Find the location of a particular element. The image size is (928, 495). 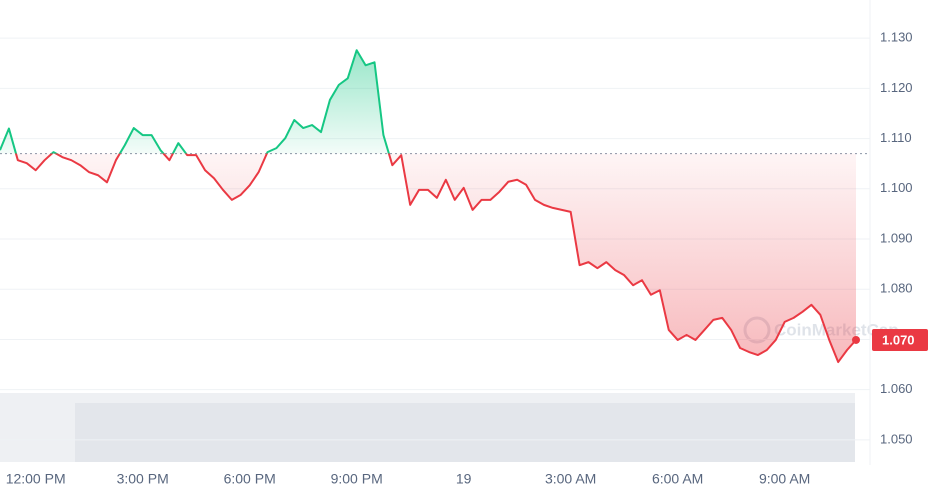

price-tag-label: 1.070 is located at coordinates (898, 339).